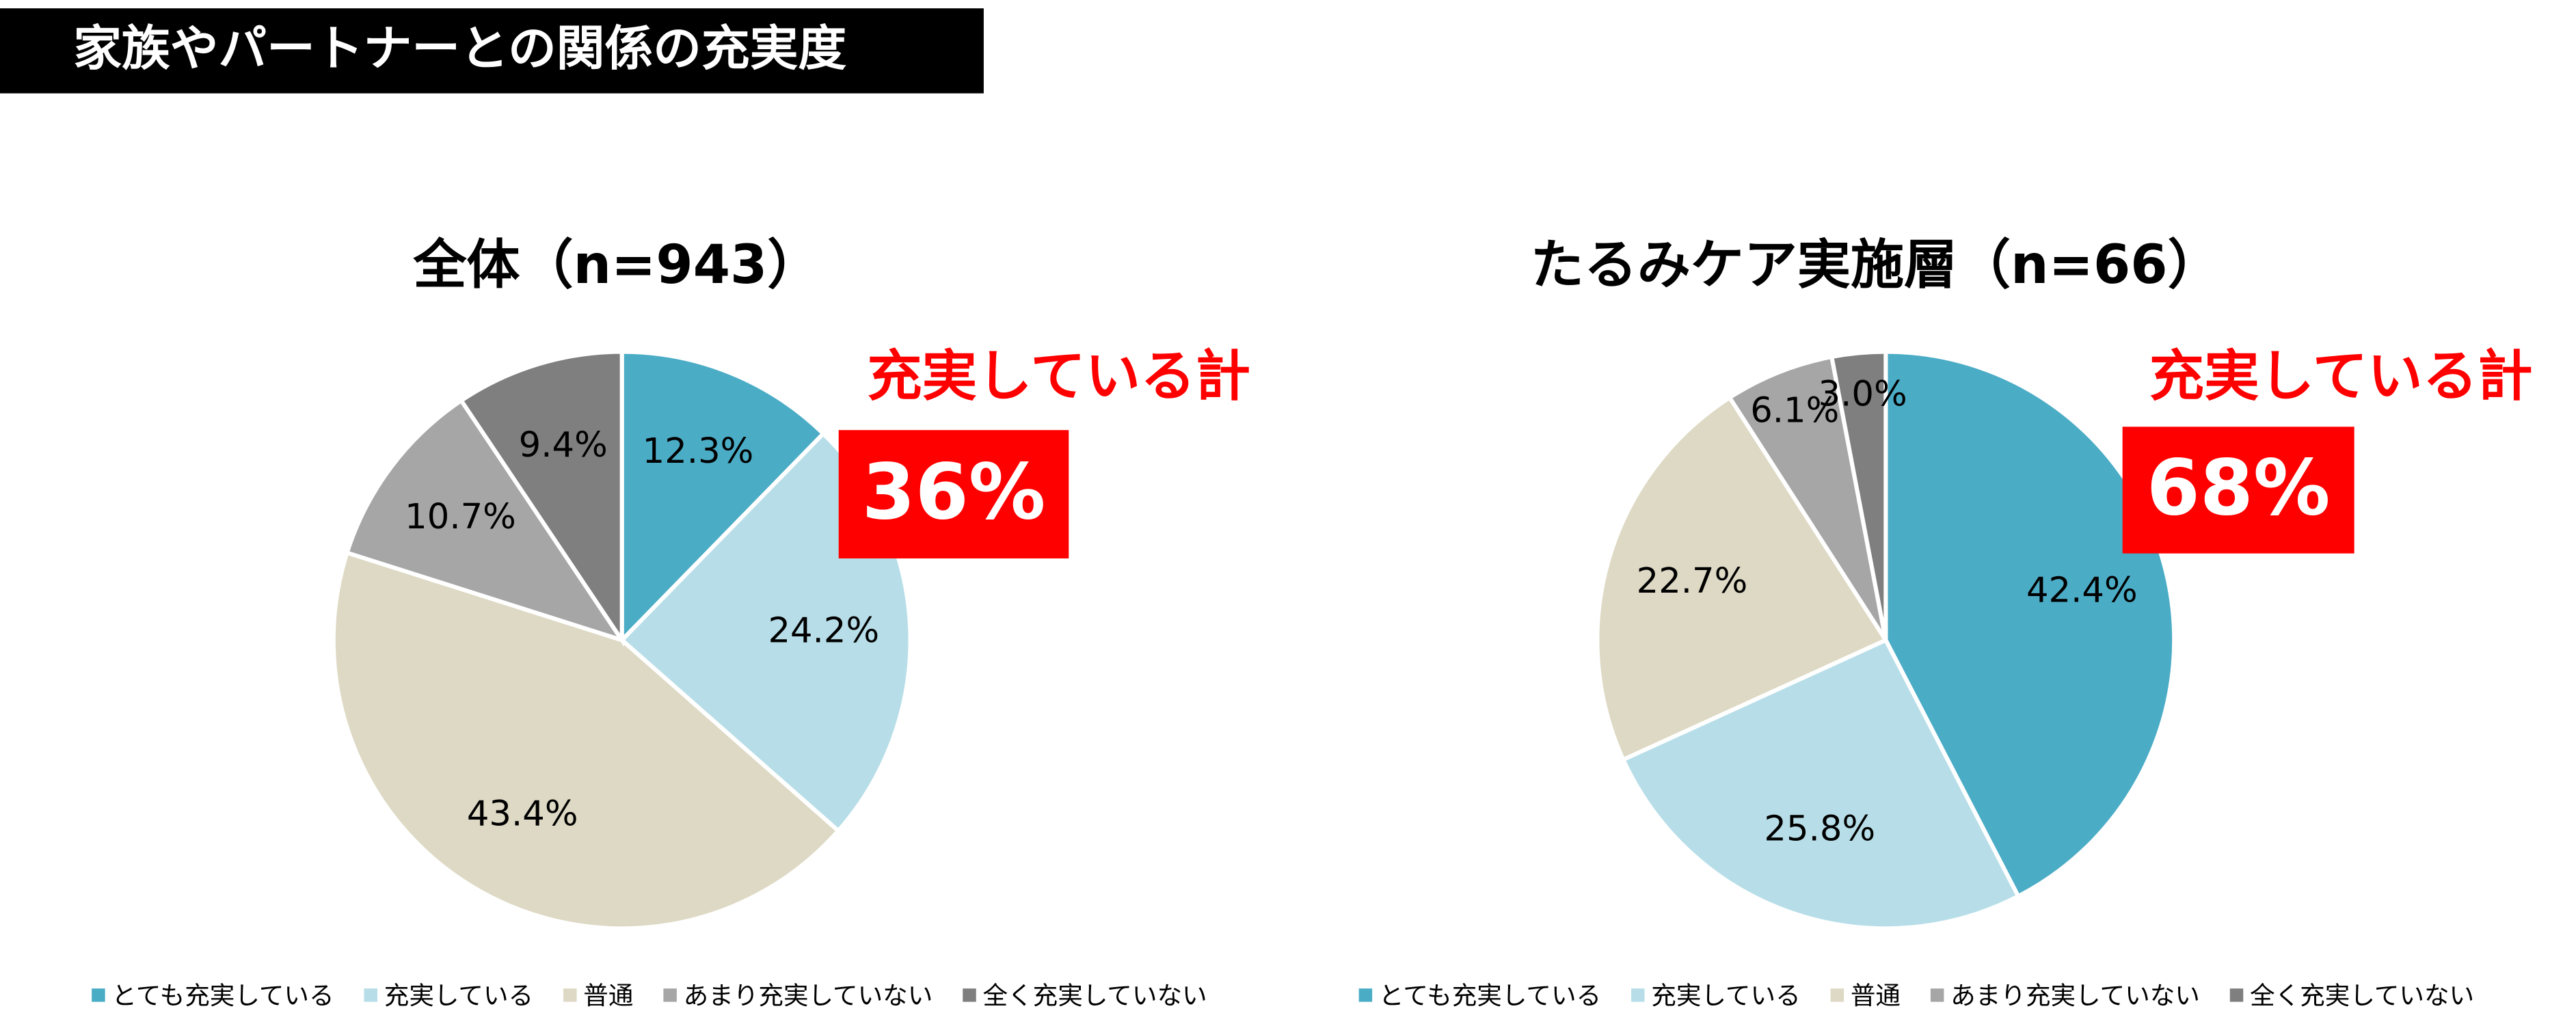 Image resolution: width=2576 pixels, height=1026 pixels. What do you see at coordinates (459, 48) in the screenshot?
I see `page-title: 家族やパートナーとの関係の充実度` at bounding box center [459, 48].